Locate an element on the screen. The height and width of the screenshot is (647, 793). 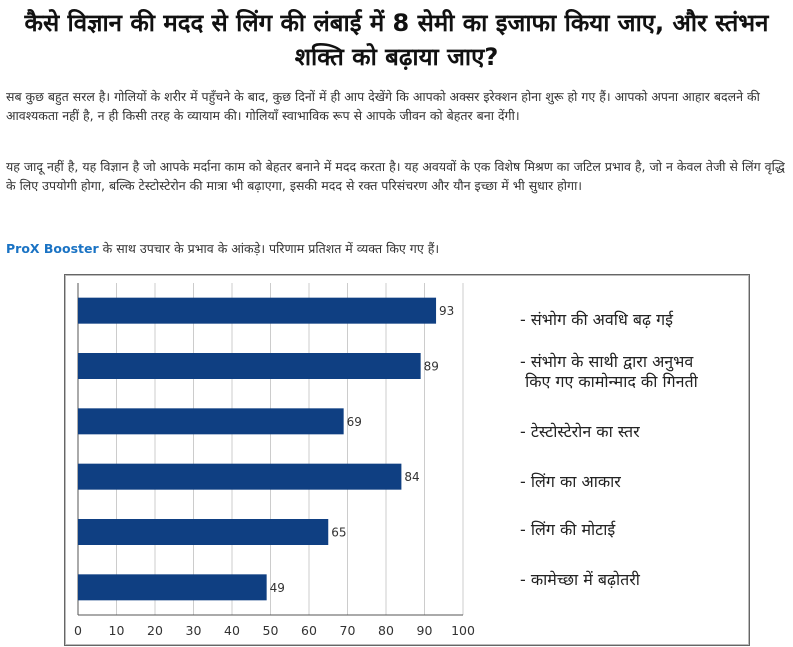
x-tick-label: 80 is located at coordinates (386, 630).